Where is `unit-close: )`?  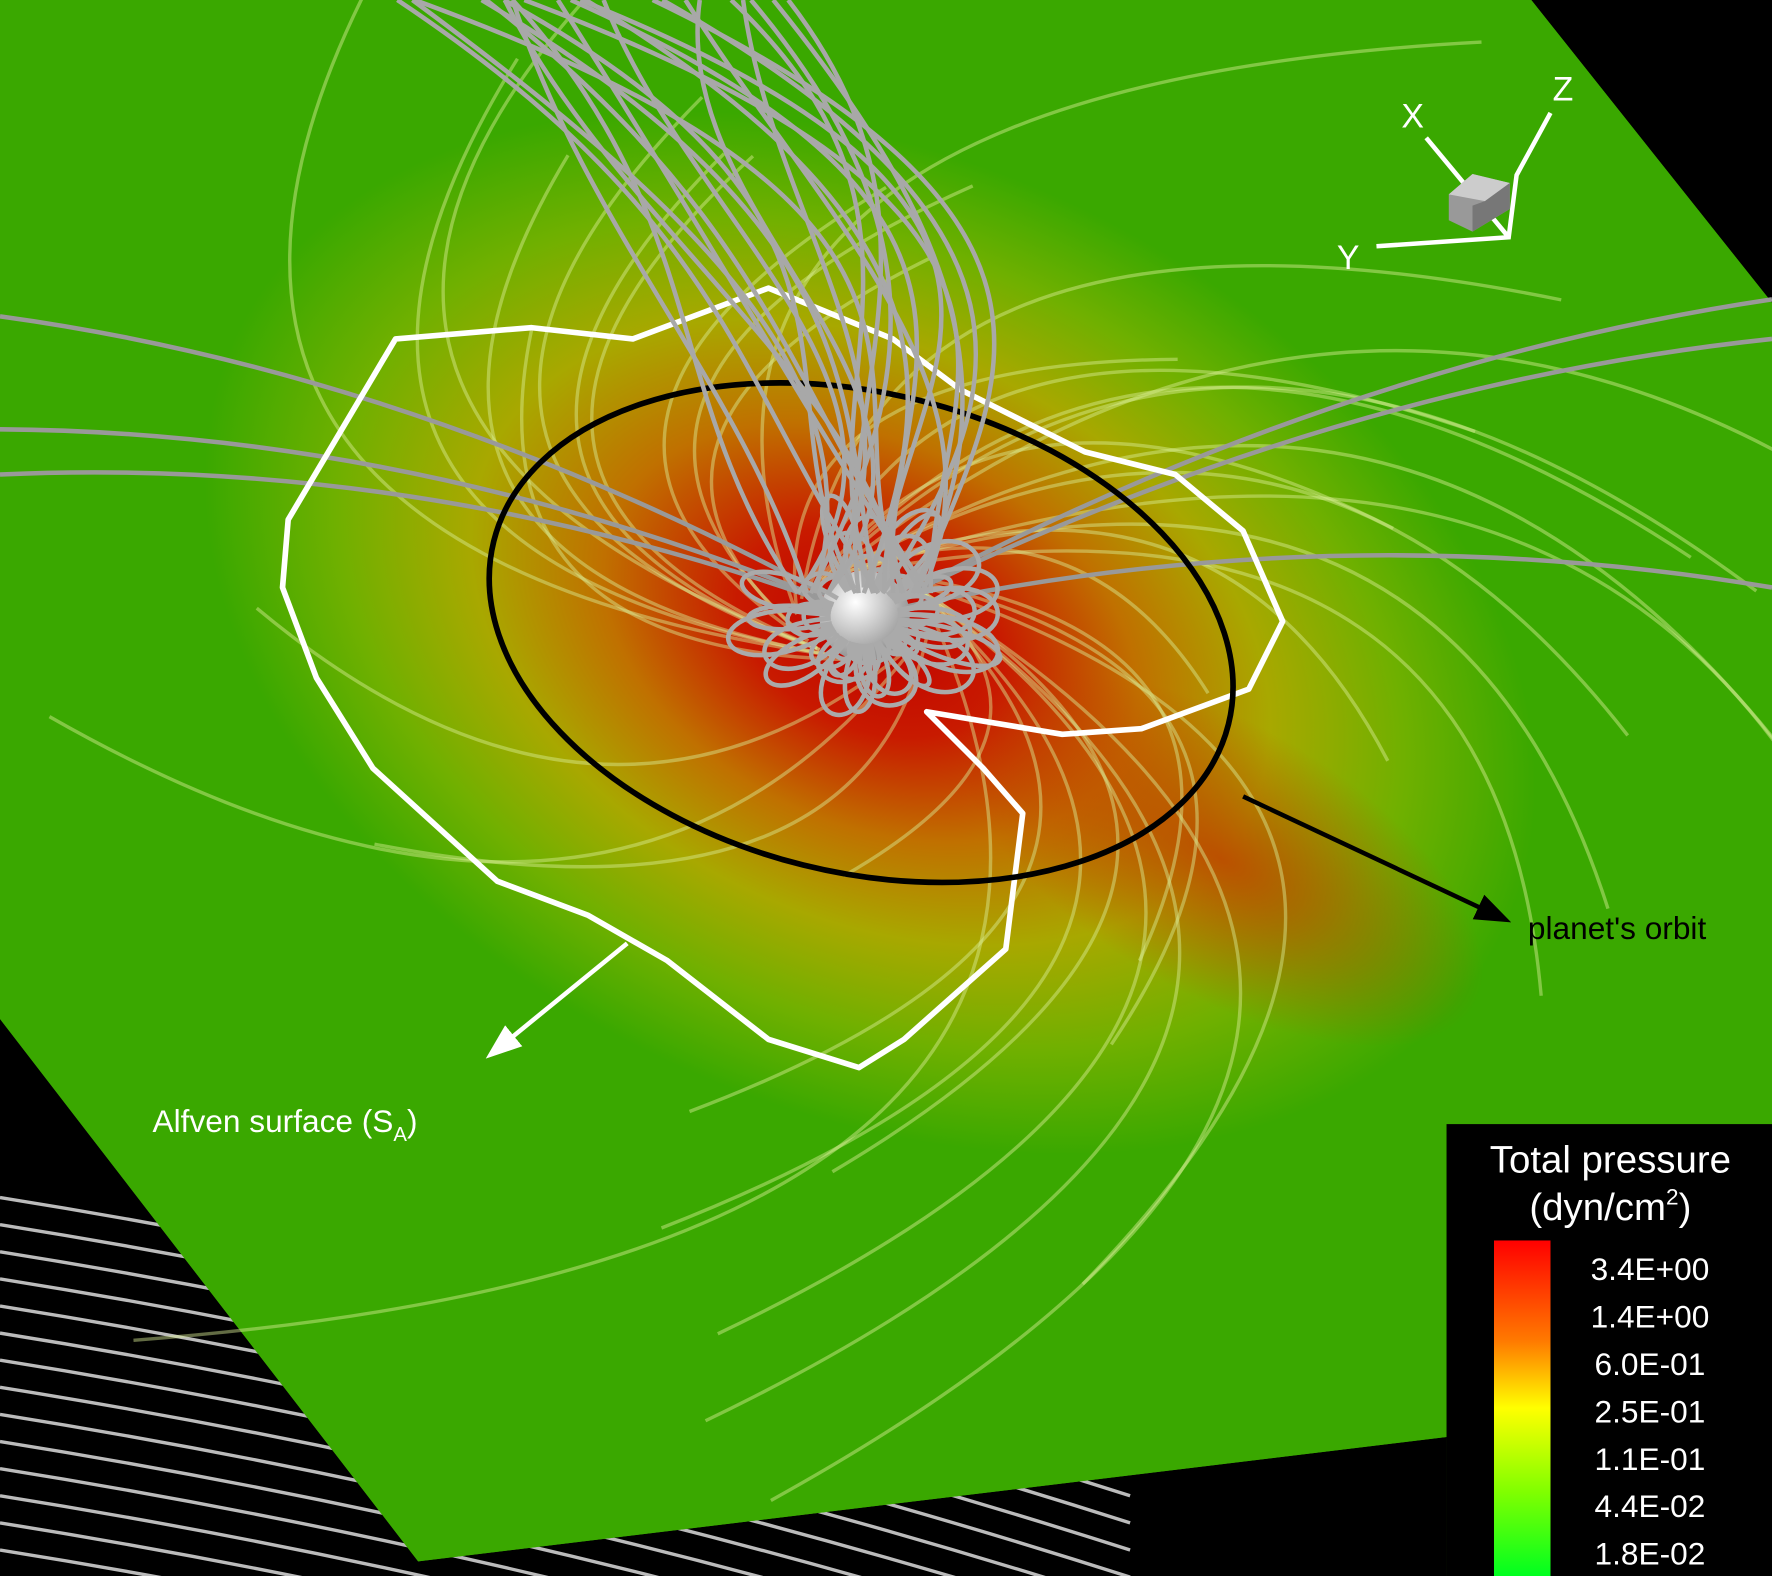
unit-close: ) is located at coordinates (1685, 1207).